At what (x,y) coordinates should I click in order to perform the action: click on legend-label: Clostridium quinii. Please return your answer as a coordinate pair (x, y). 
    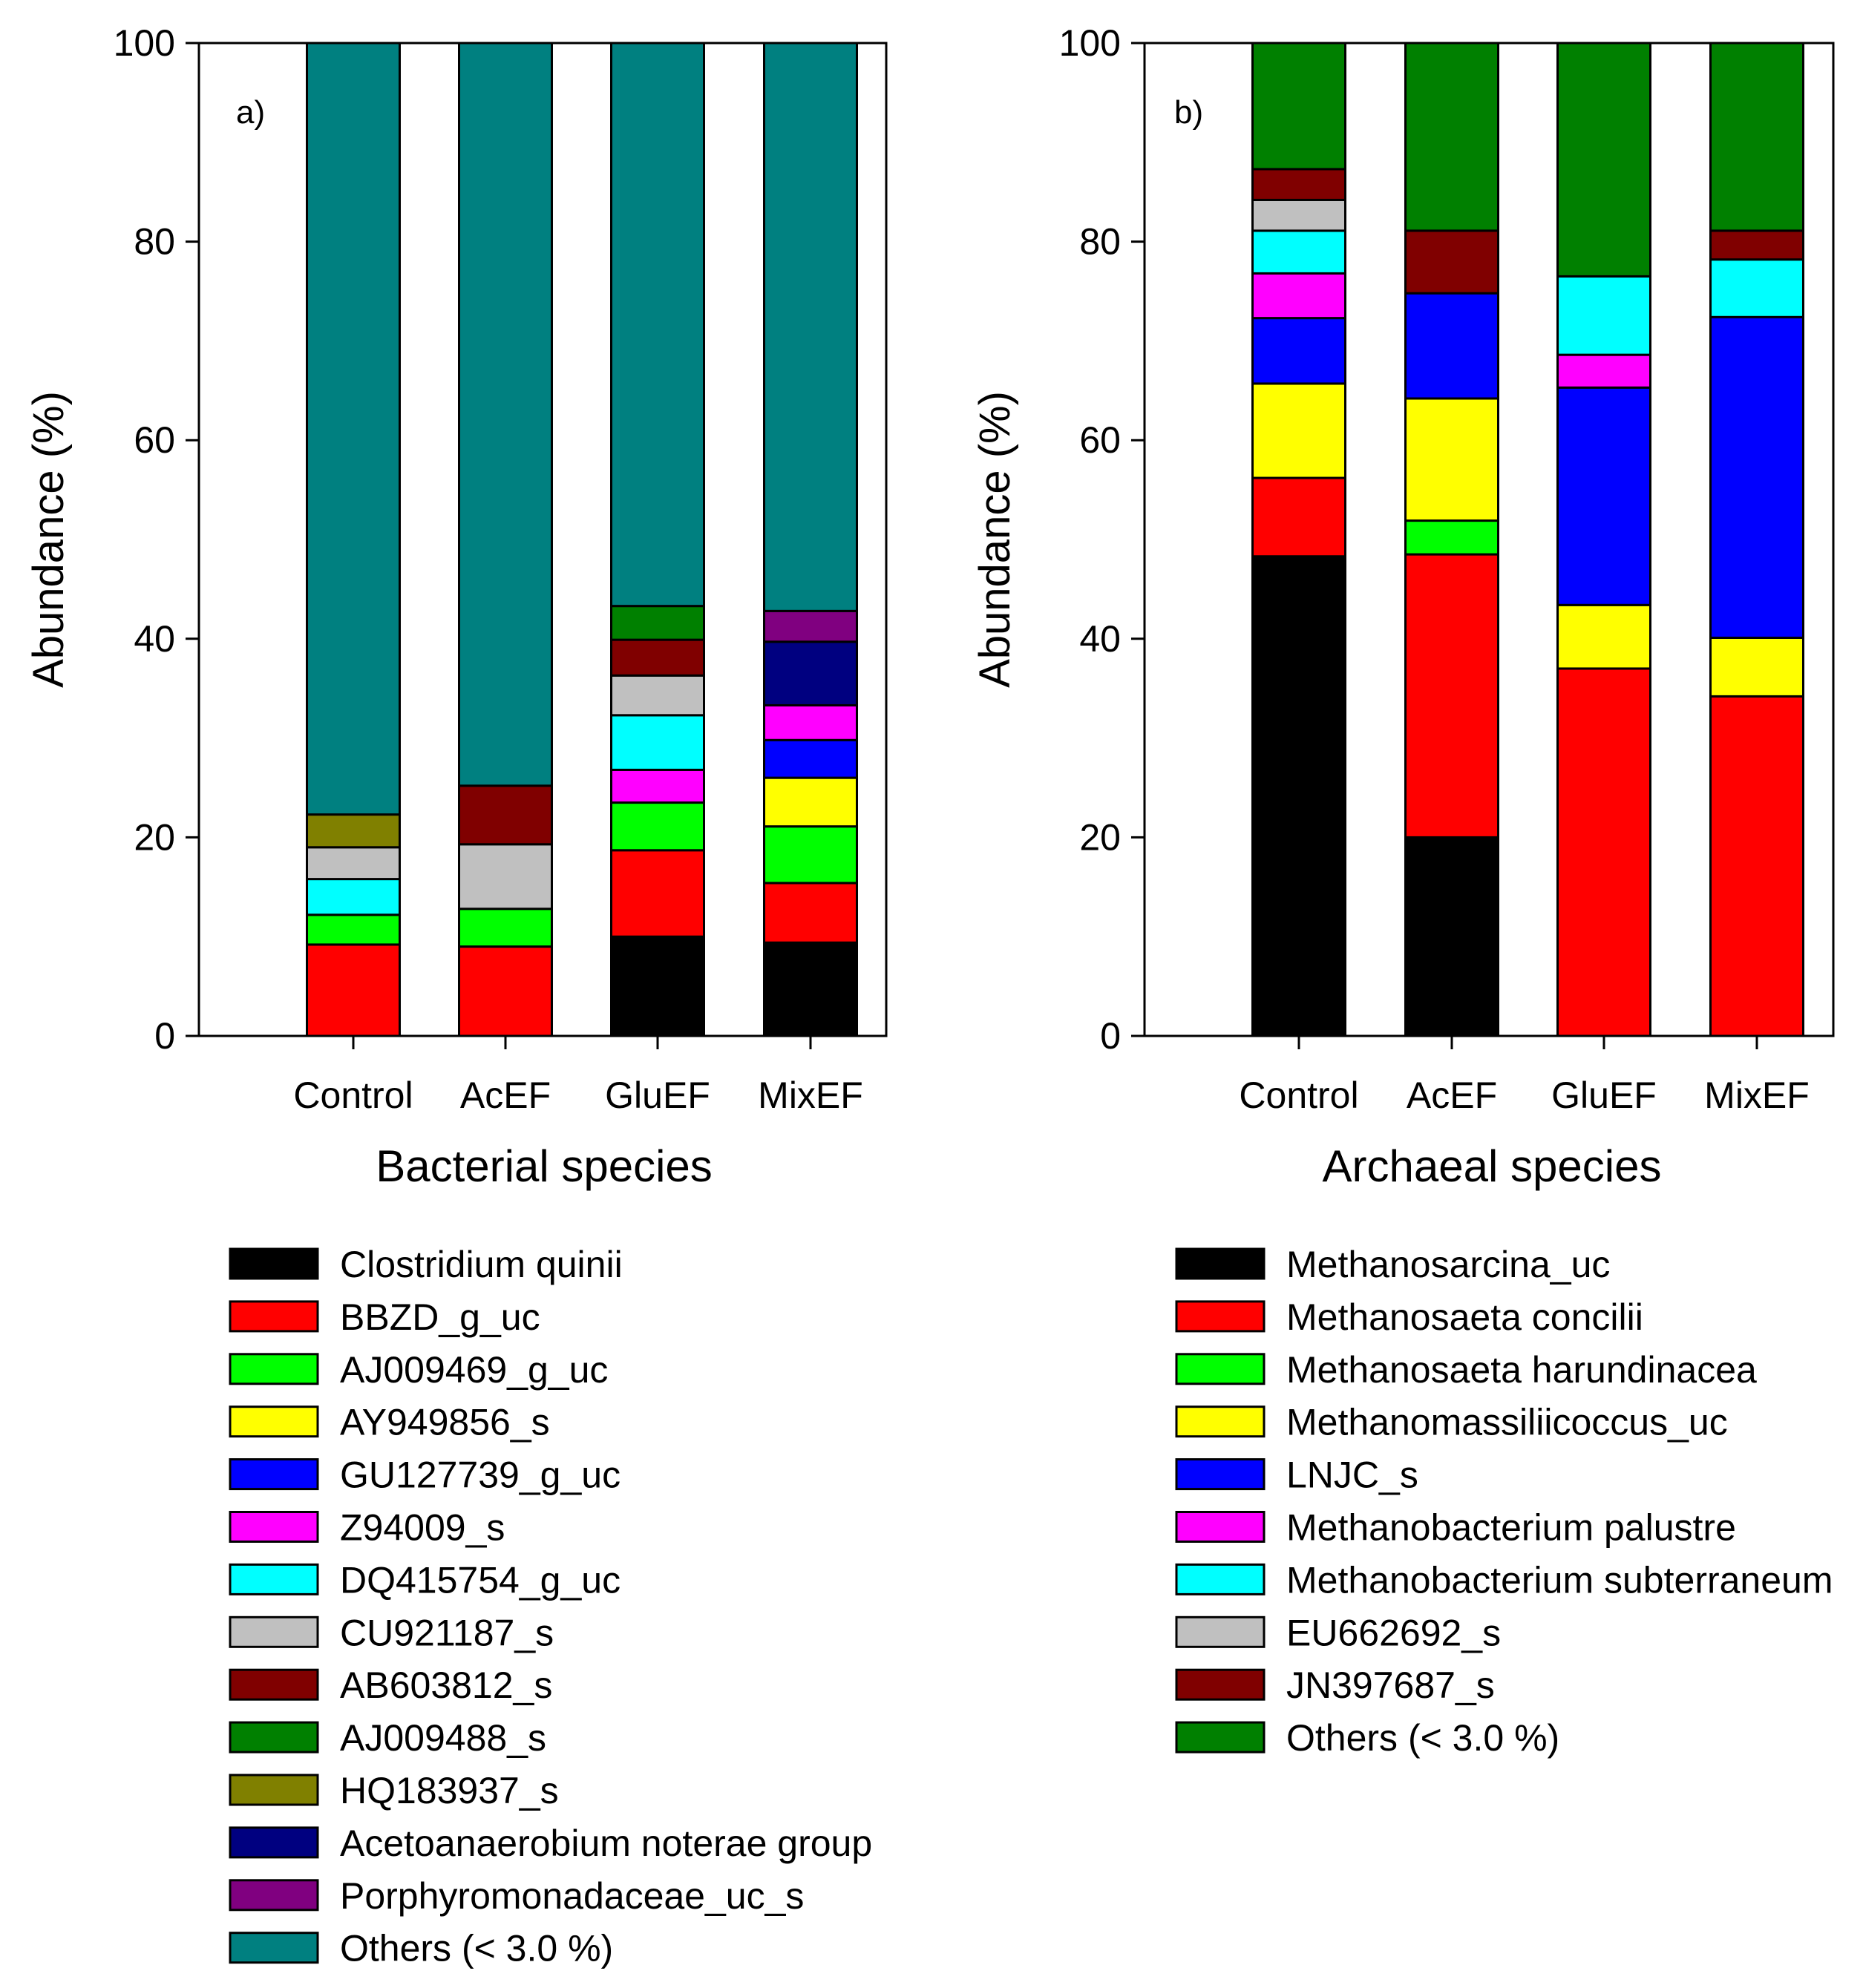
    Looking at the image, I should click on (481, 1265).